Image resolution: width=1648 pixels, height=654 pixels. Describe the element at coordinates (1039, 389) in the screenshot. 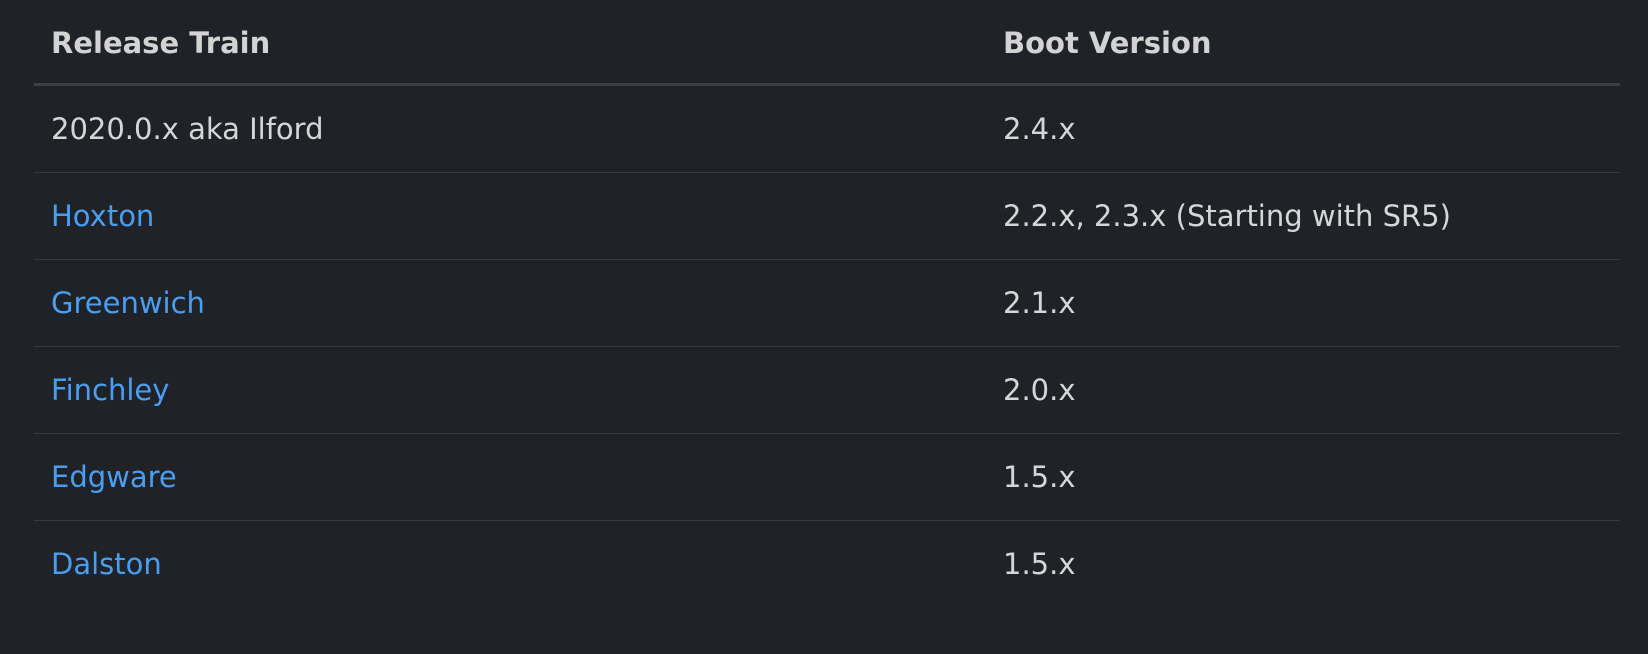

I see `boot-version-cell: 2.0.x` at that location.